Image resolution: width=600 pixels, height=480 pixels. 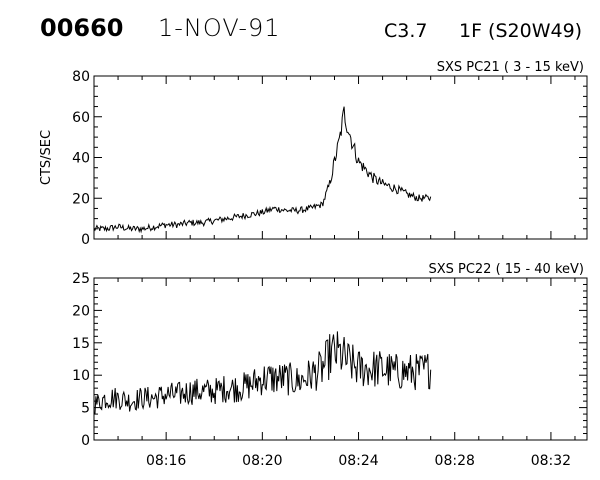 I want to click on x-tick-label: 08:28, so click(x=455, y=461).